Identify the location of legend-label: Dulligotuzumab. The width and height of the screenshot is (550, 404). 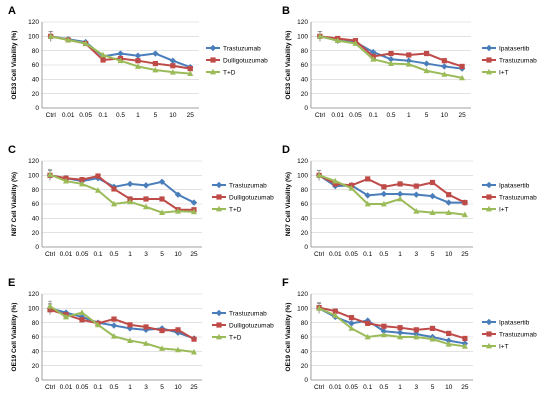
(251, 197).